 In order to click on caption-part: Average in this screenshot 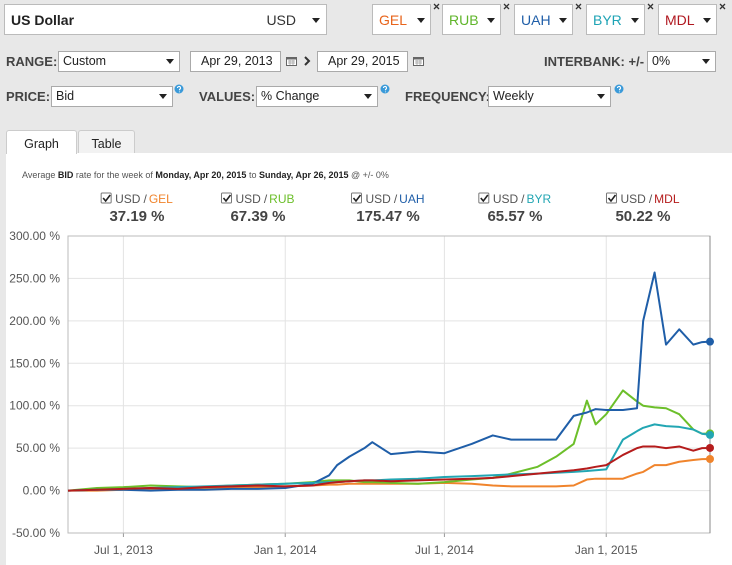, I will do `click(40, 175)`.